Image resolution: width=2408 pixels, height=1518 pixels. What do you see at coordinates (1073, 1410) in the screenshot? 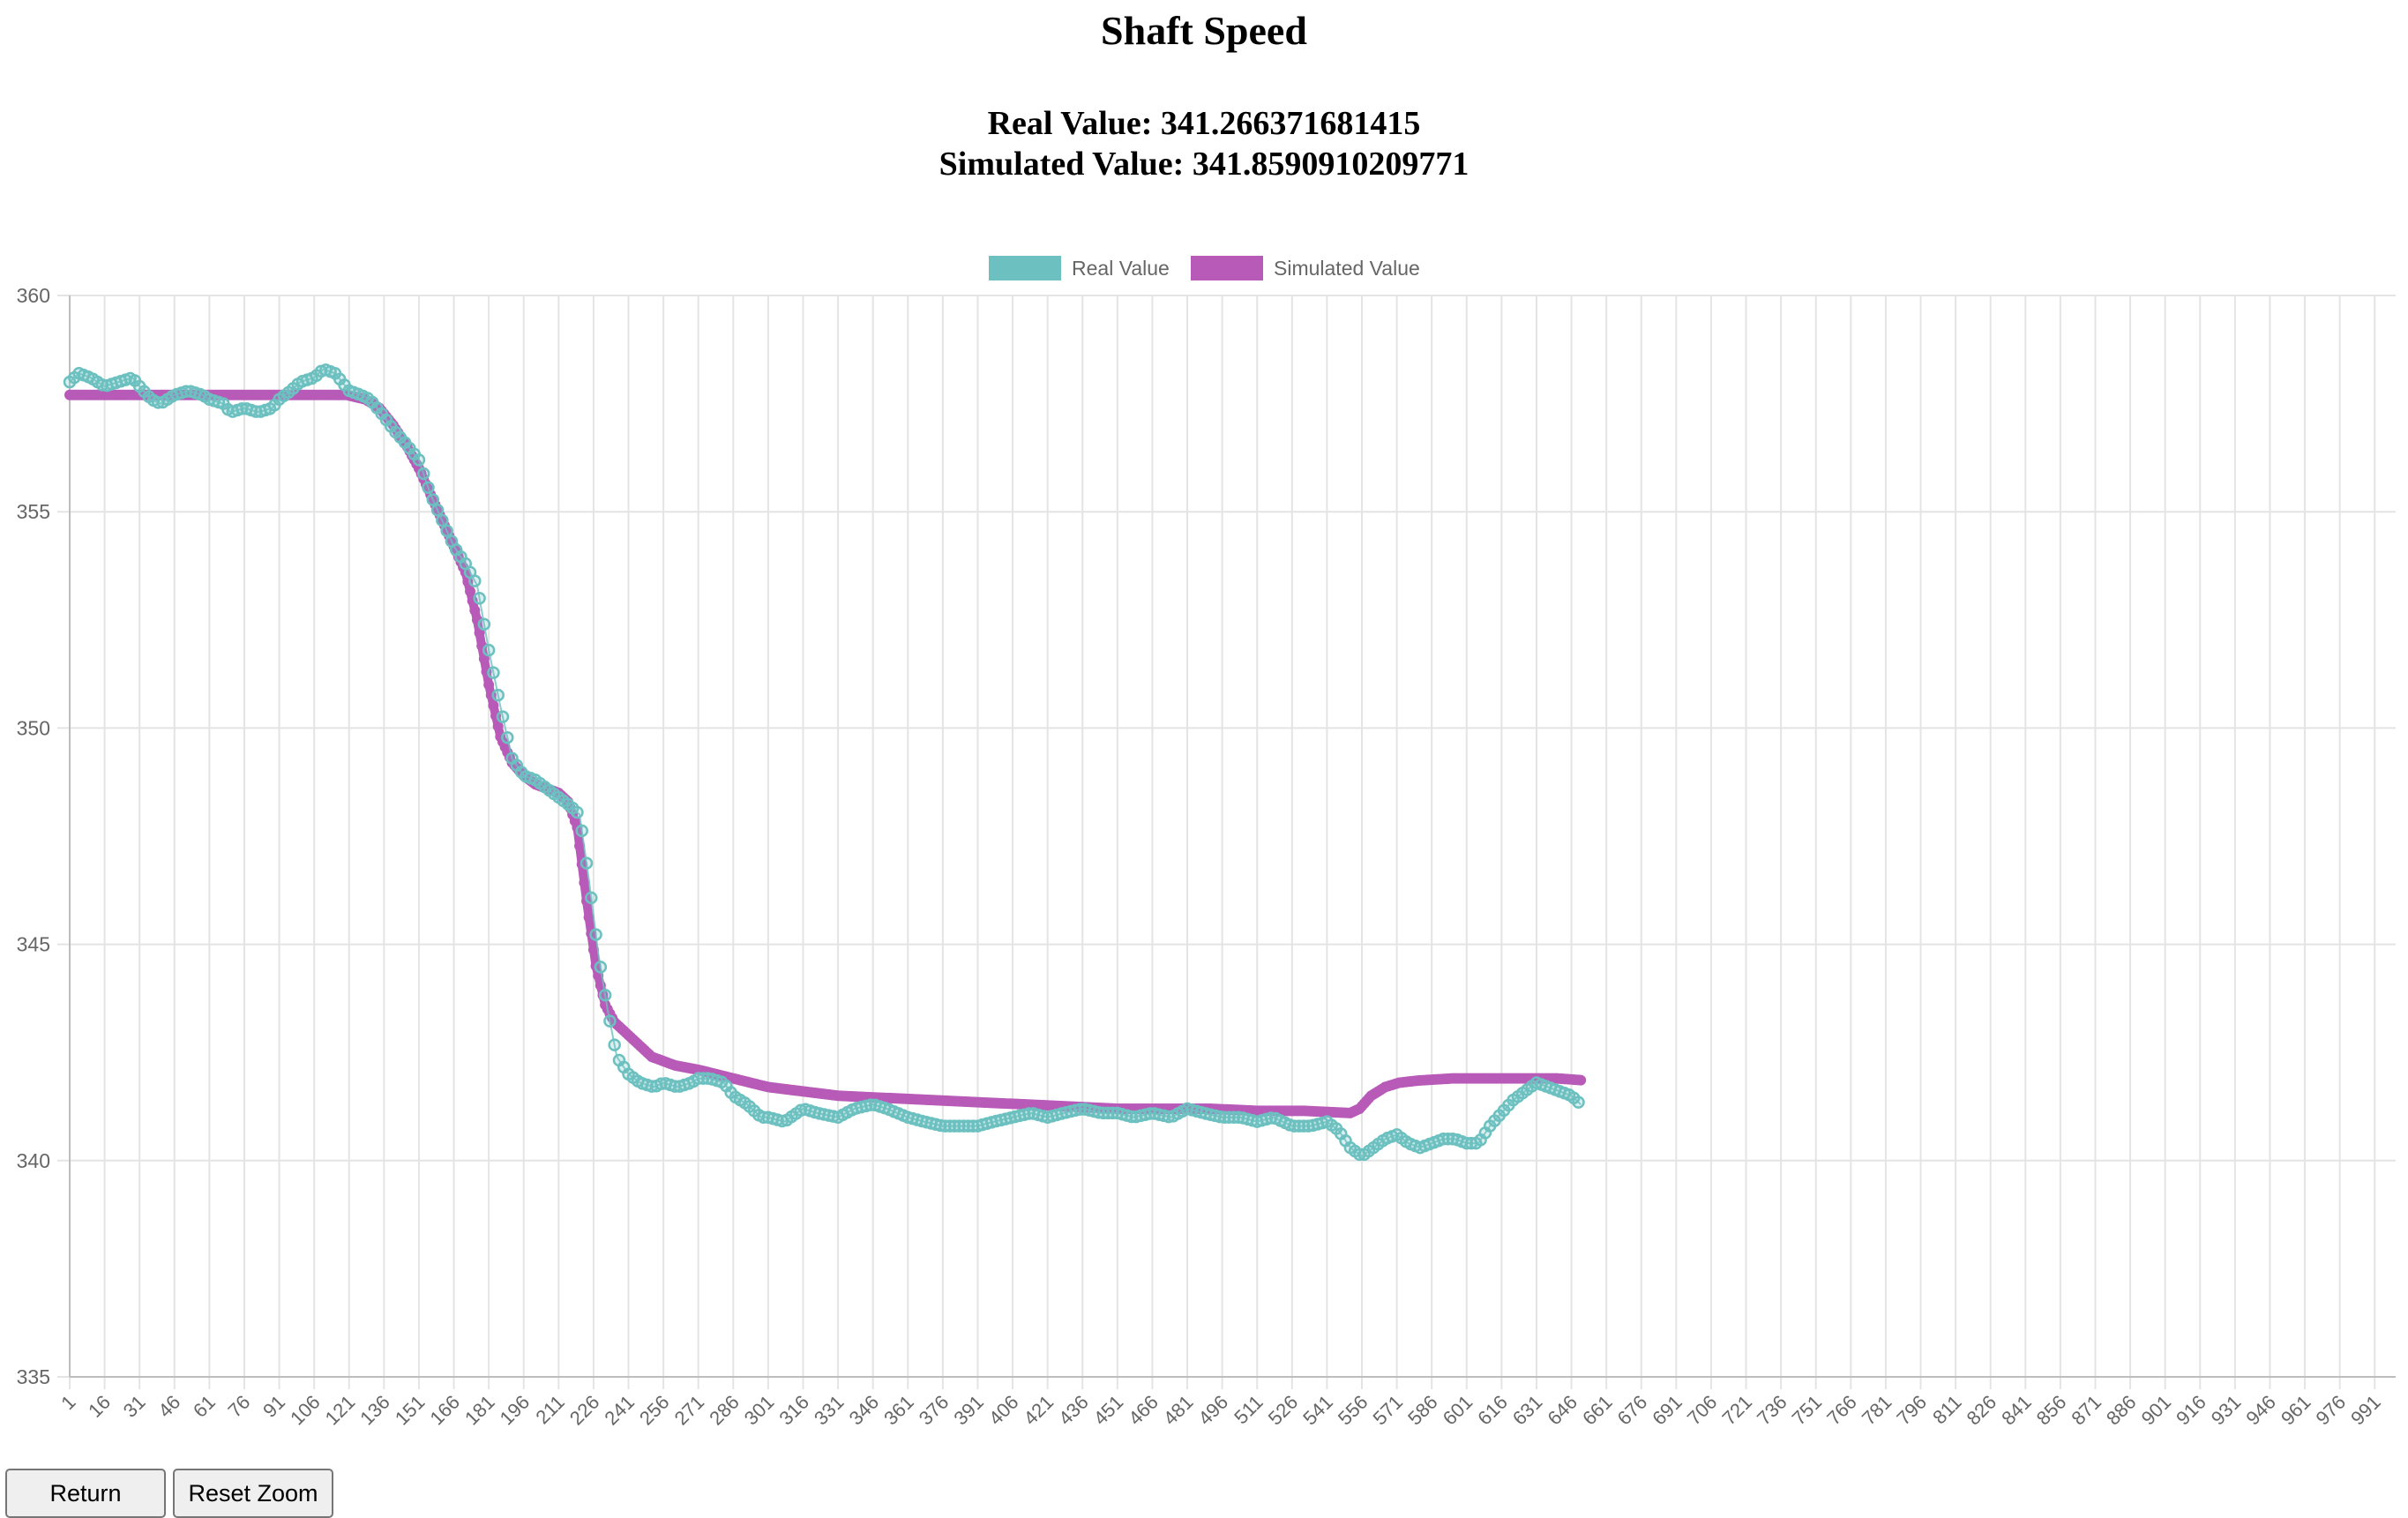
I see `x-tick-label: 436` at bounding box center [1073, 1410].